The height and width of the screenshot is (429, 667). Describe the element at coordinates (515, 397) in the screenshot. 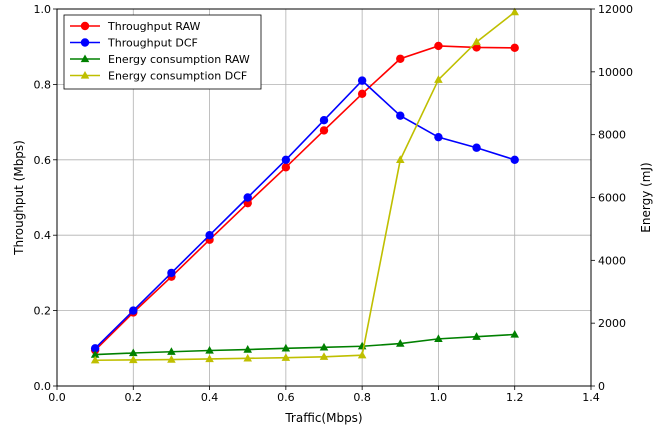

I see `x-tick-label: 1.2` at that location.